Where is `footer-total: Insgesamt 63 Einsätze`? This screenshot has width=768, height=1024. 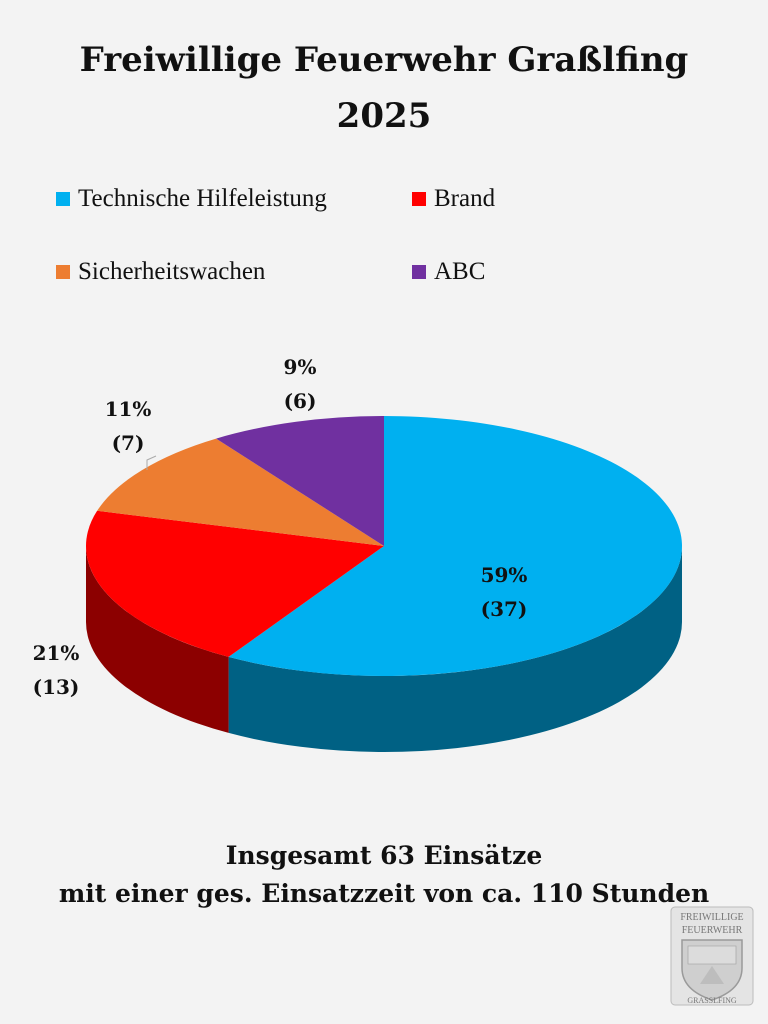 footer-total: Insgesamt 63 Einsätze is located at coordinates (384, 855).